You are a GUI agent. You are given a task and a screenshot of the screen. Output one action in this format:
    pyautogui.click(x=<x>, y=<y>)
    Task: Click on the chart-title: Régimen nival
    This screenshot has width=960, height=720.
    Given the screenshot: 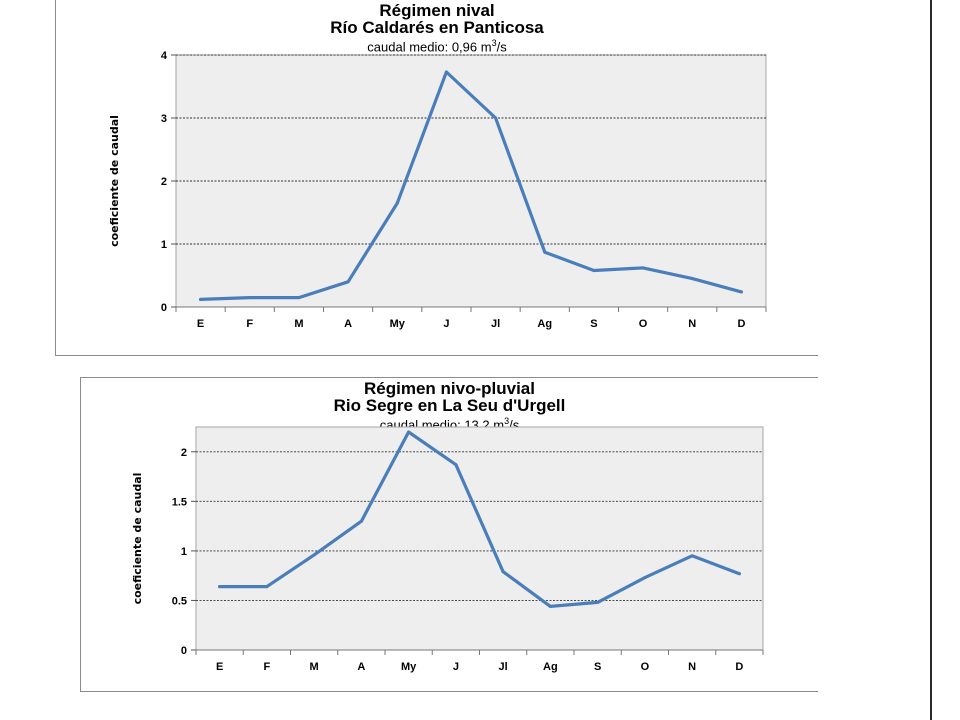 What is the action you would take?
    pyautogui.click(x=437, y=10)
    